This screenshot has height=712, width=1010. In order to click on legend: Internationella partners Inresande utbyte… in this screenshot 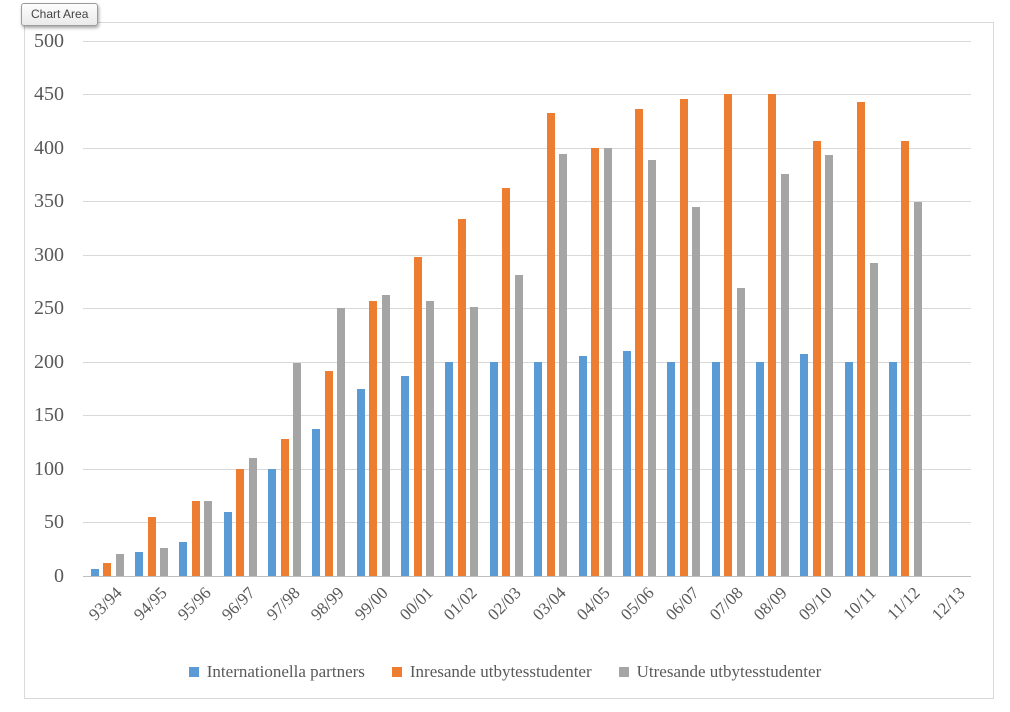, I will do `click(505, 672)`.